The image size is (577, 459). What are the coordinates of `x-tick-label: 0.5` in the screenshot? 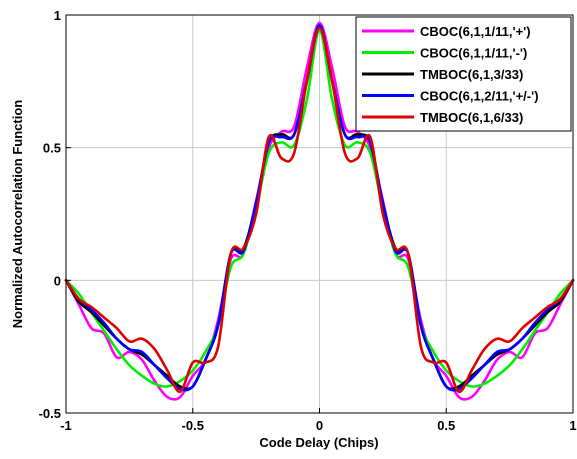 It's located at (446, 425).